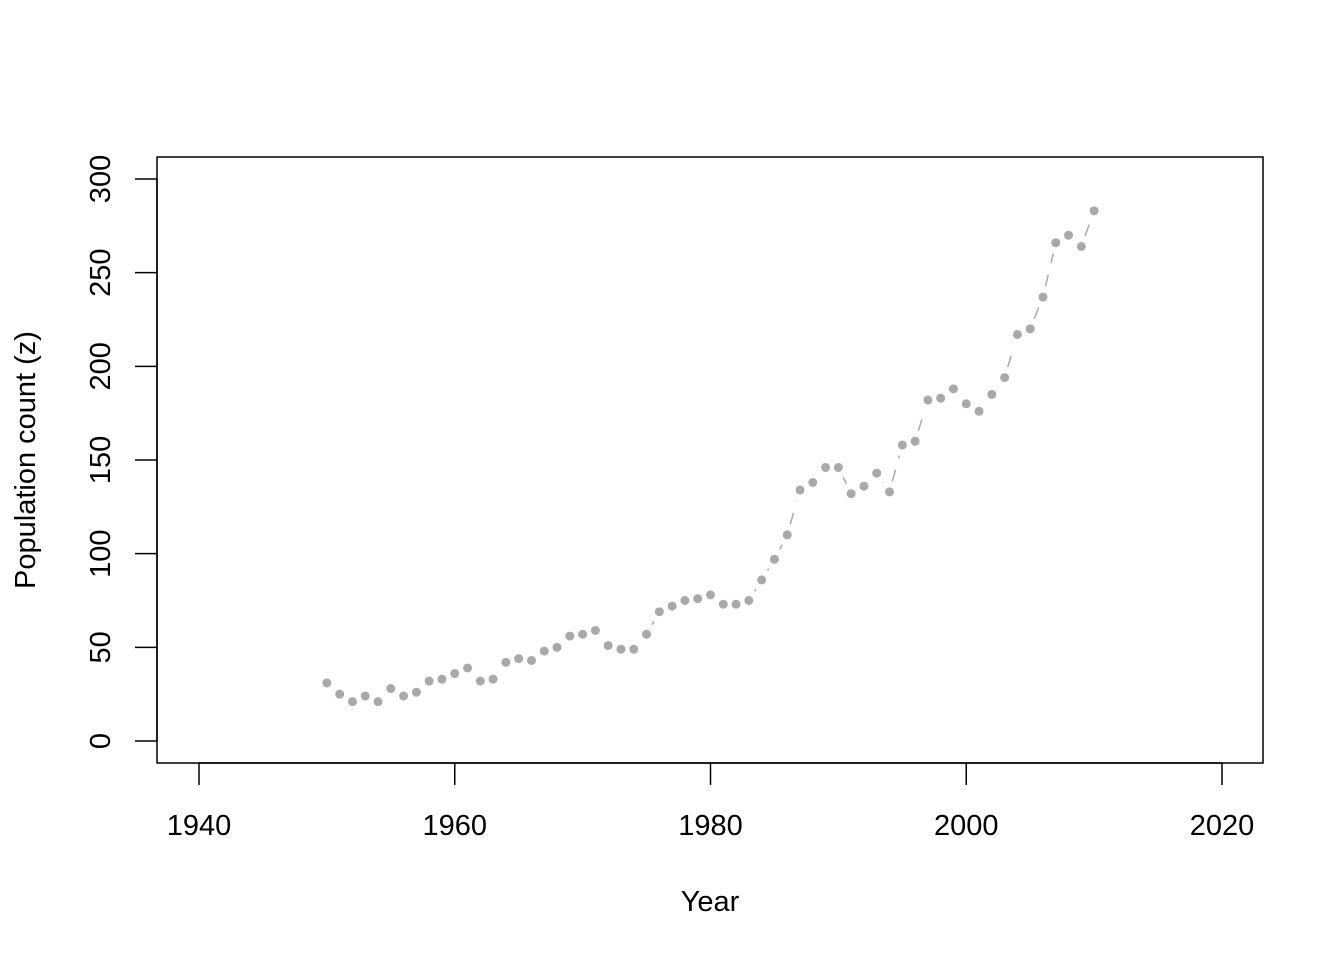 This screenshot has height=965, width=1344. I want to click on y-tick-label: 300, so click(101, 179).